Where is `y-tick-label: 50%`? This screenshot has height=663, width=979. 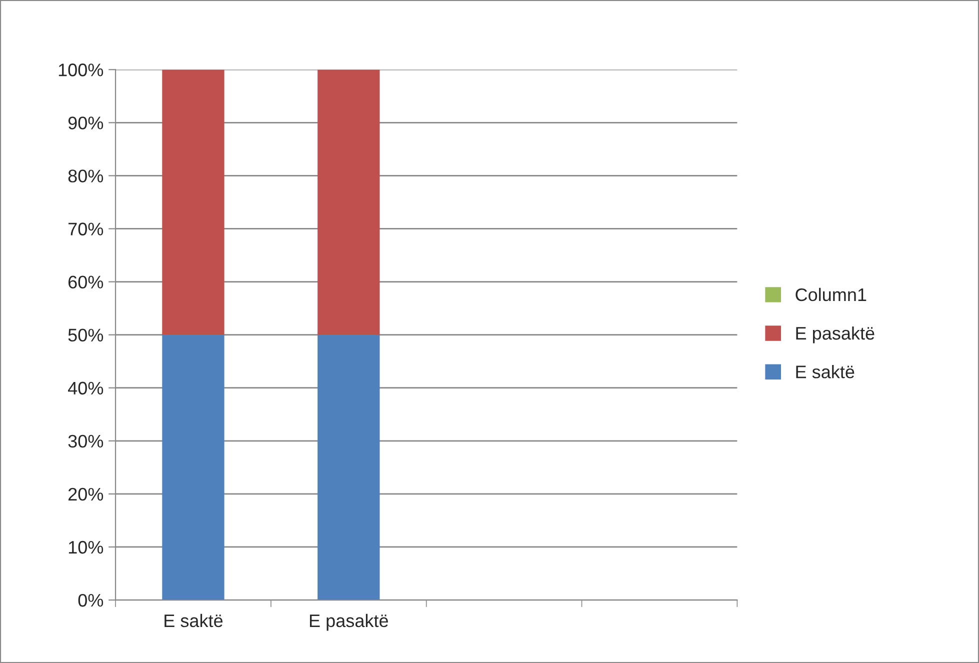 y-tick-label: 50% is located at coordinates (86, 335).